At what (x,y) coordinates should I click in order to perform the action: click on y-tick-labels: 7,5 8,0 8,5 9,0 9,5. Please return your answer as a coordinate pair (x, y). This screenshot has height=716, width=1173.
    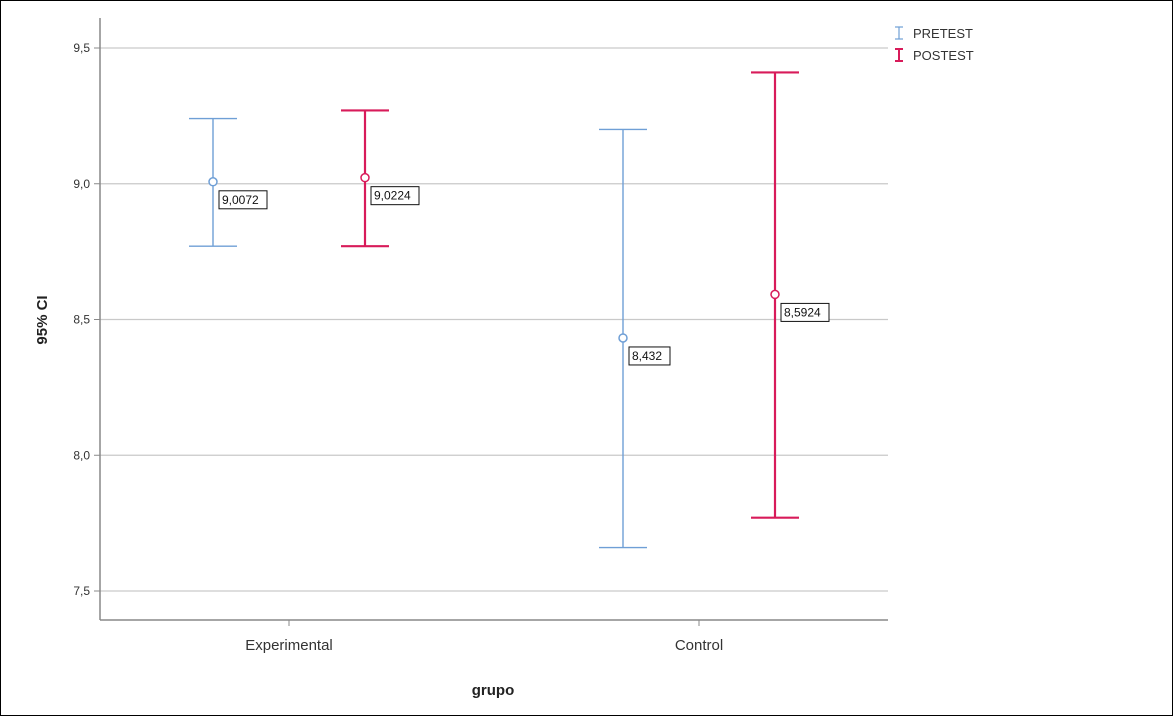
    Looking at the image, I should click on (81, 319).